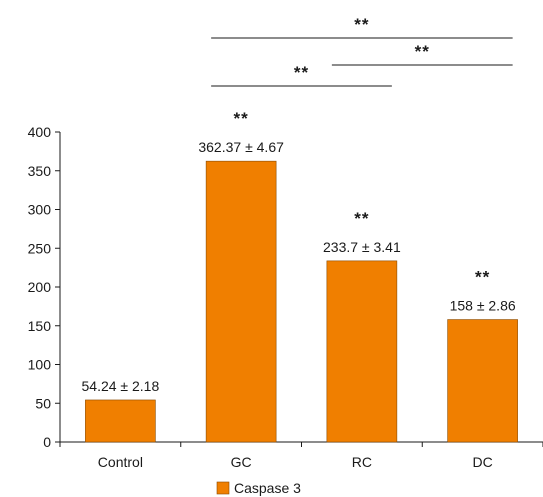 The image size is (543, 497). What do you see at coordinates (361, 24) in the screenshot?
I see `comparison-label-gc-dc: **` at bounding box center [361, 24].